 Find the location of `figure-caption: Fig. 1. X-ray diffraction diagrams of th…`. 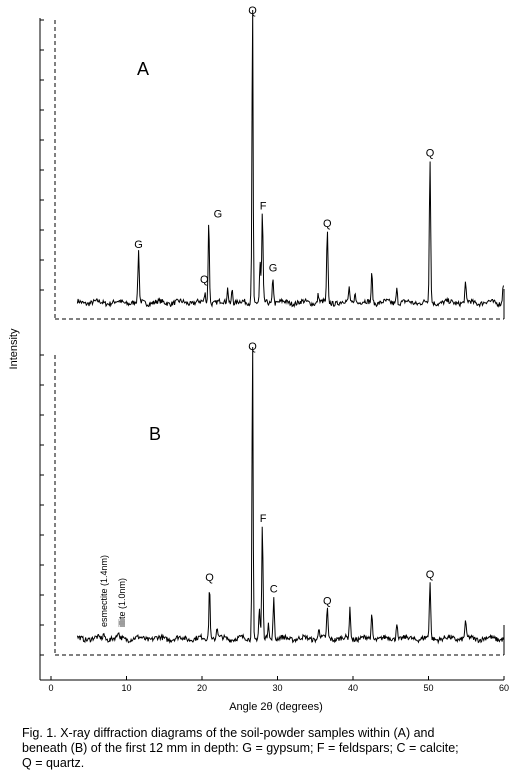

figure-caption: Fig. 1. X-ray diffraction diagrams of th… is located at coordinates (272, 748).